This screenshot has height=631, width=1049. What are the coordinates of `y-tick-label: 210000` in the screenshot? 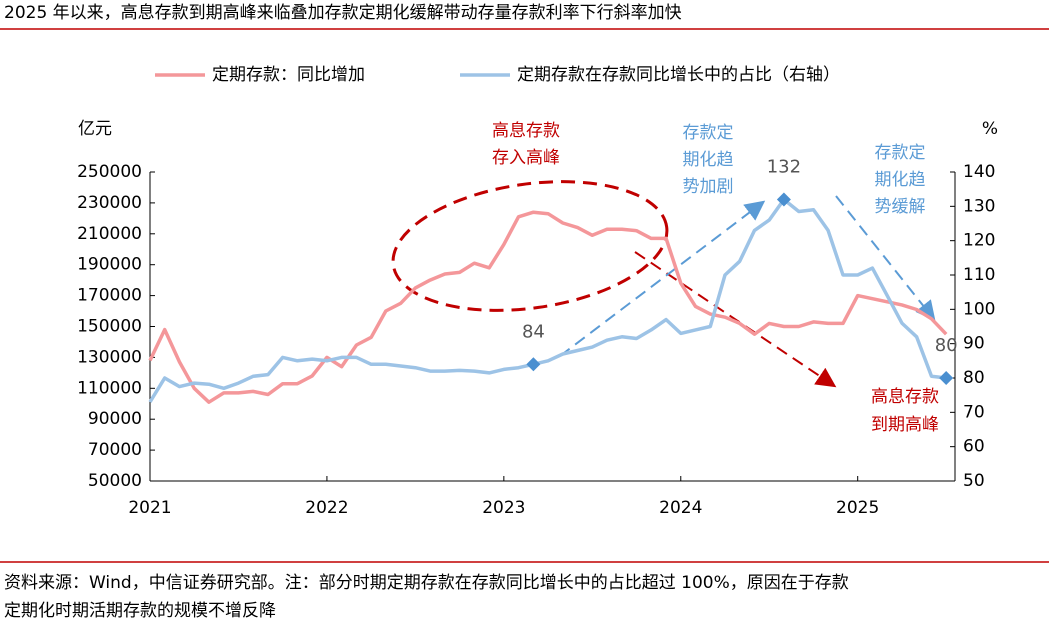 It's located at (109, 234).